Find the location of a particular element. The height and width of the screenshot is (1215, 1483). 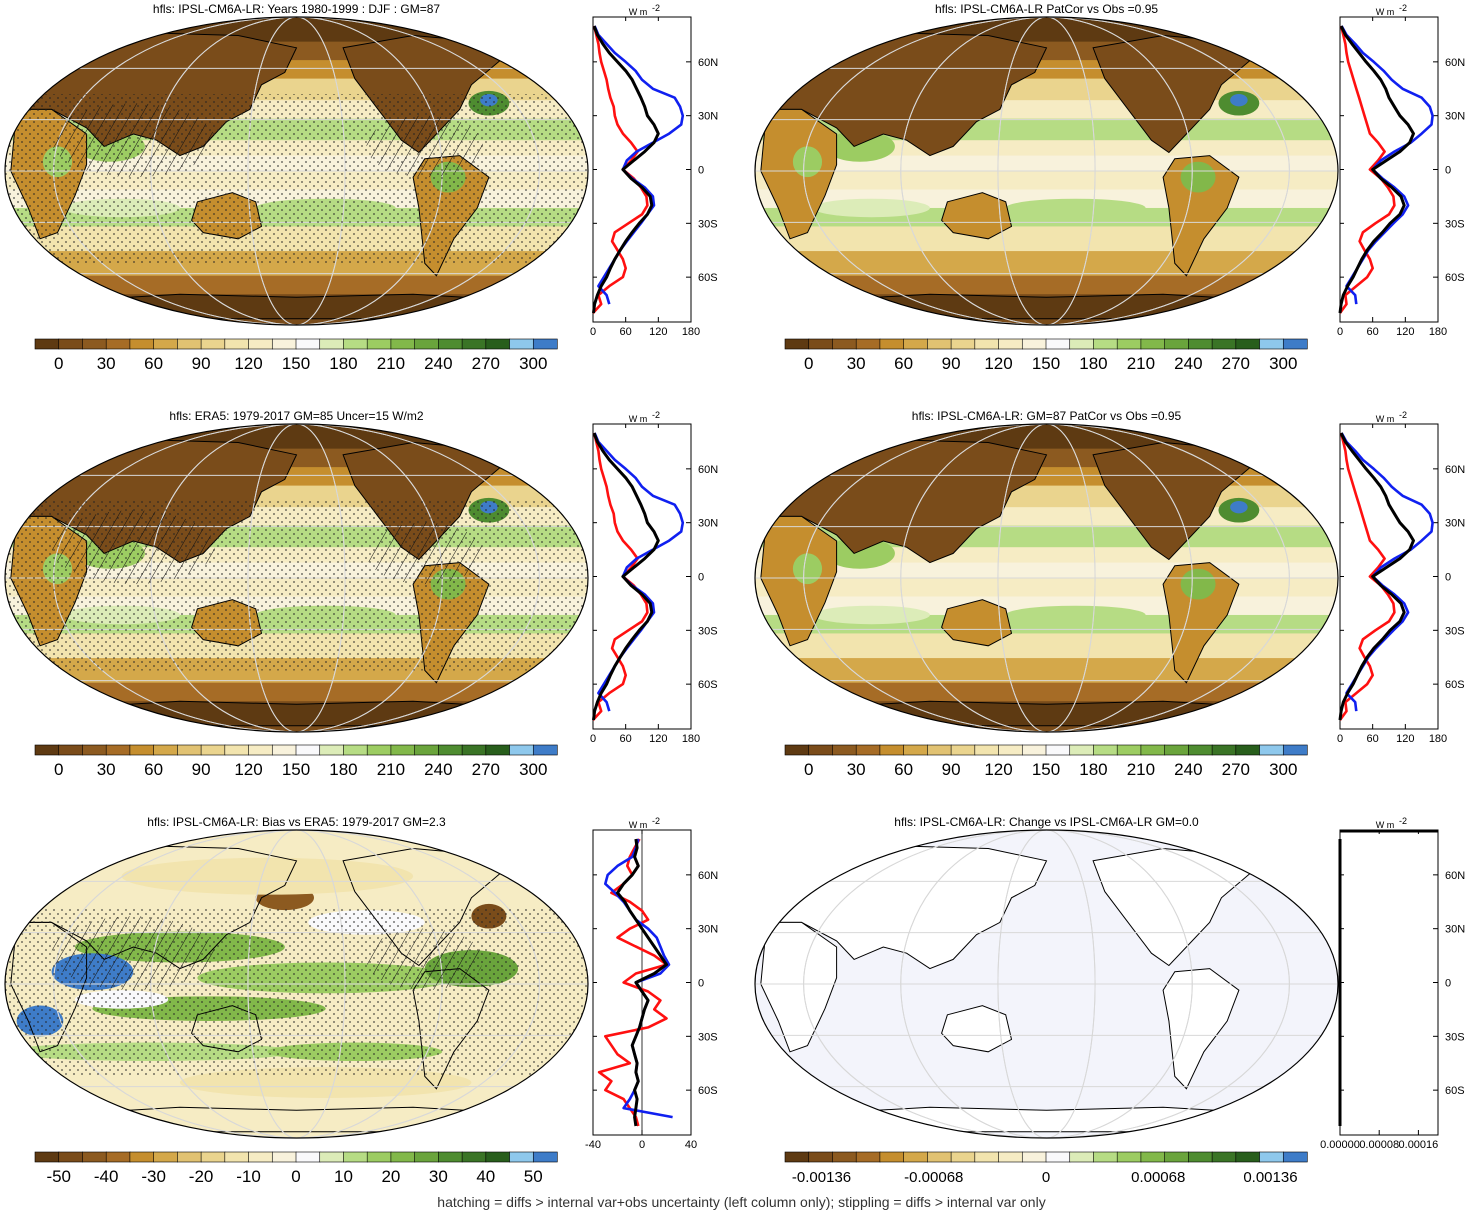

zonal-y-tick-label: 0 is located at coordinates (1448, 984).